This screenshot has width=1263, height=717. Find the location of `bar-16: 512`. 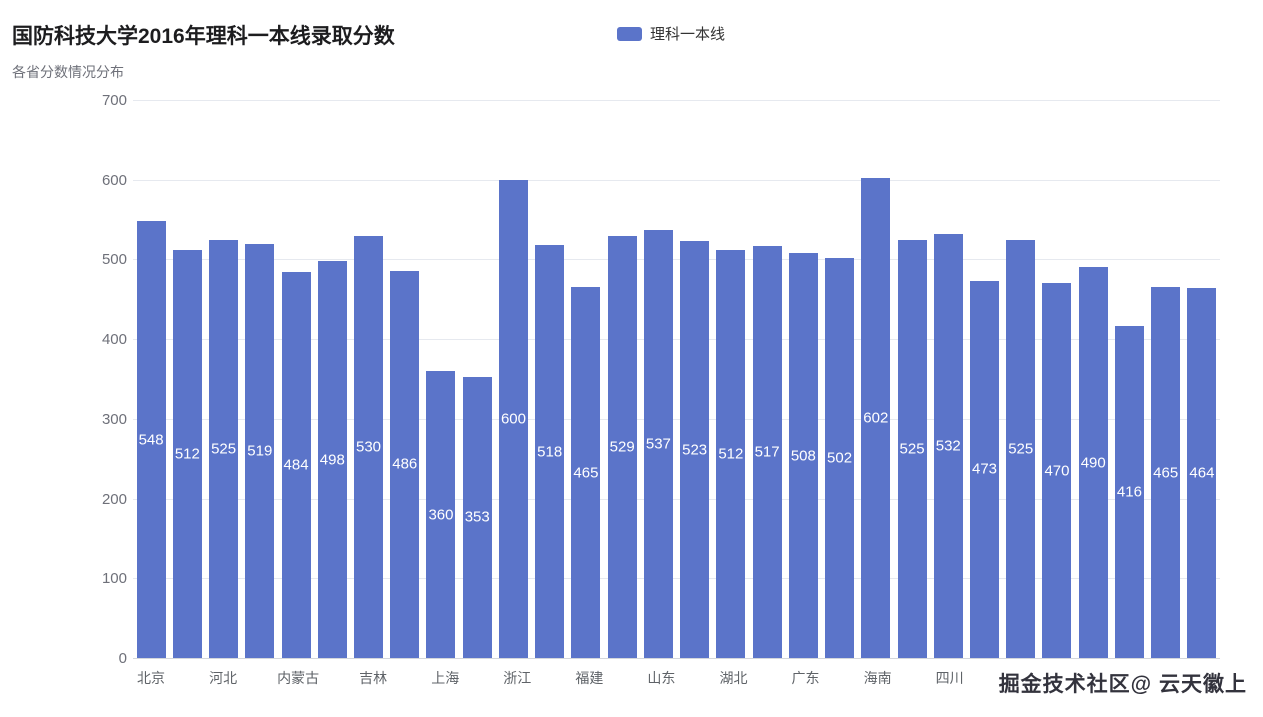

bar-16: 512 is located at coordinates (731, 453).